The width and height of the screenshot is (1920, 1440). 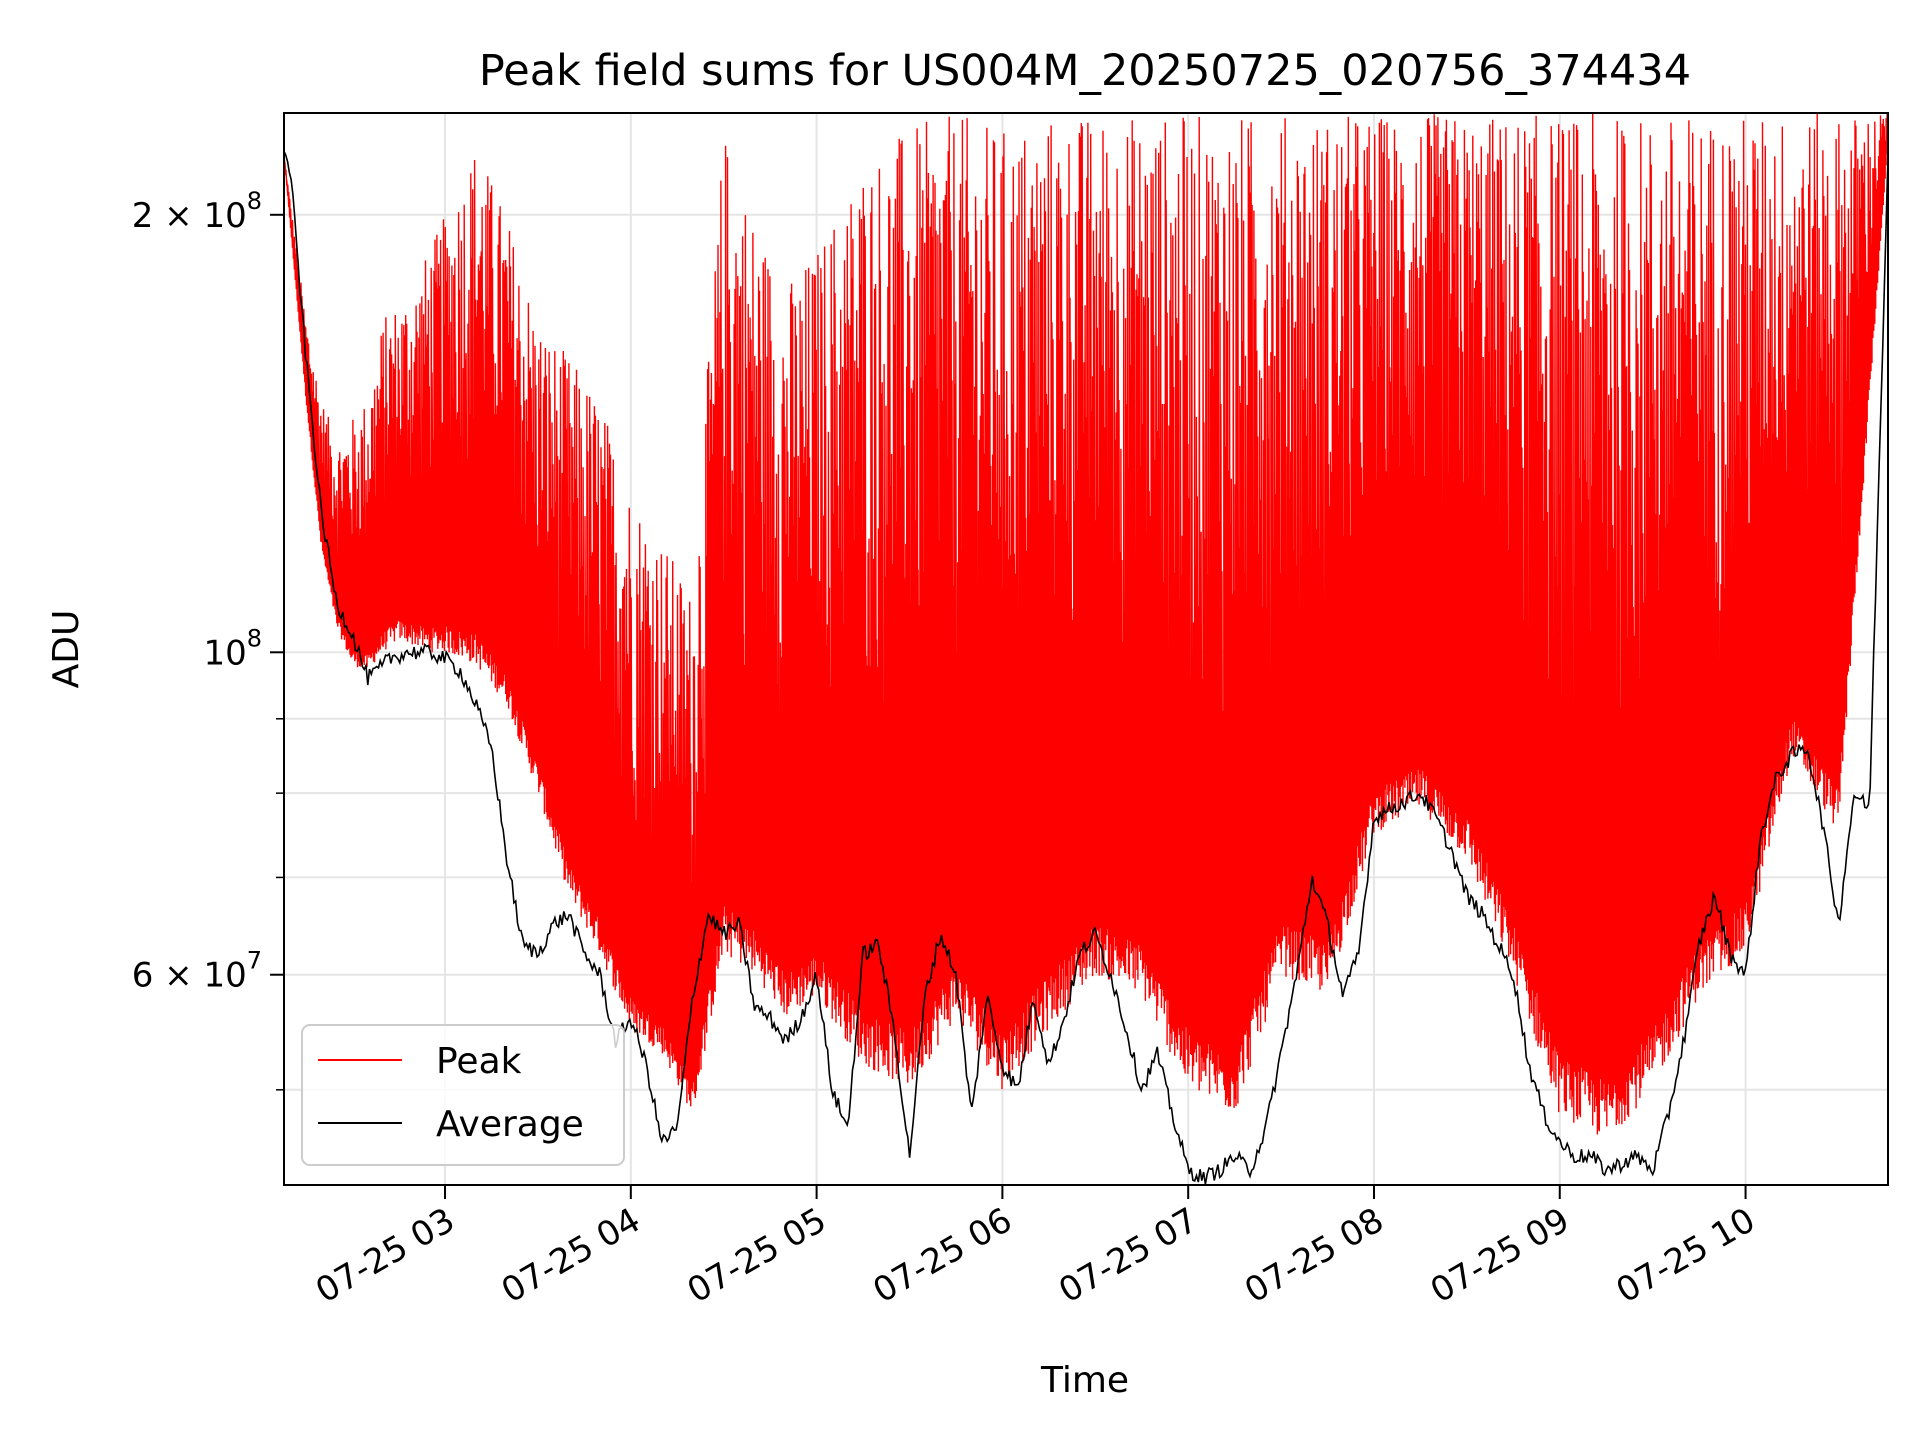 I want to click on legend-average-label: Average, so click(x=510, y=1124).